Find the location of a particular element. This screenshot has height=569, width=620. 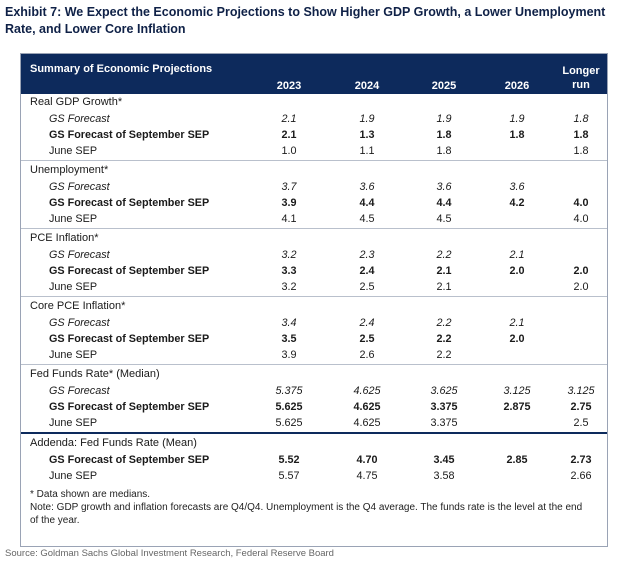

table-cell: 1.9 is located at coordinates (444, 119).